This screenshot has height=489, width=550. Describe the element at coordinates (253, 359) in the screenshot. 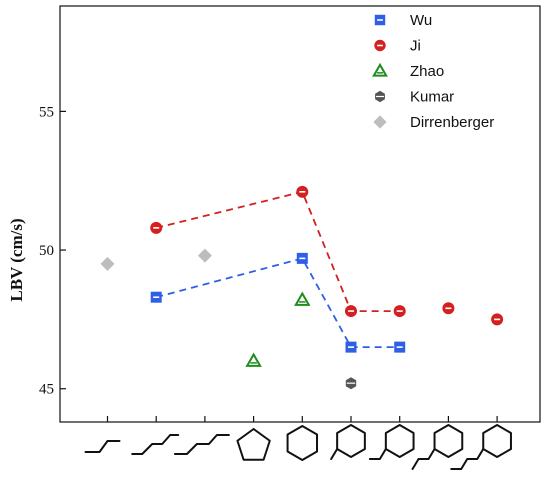

I see `point-zhao-x4` at that location.